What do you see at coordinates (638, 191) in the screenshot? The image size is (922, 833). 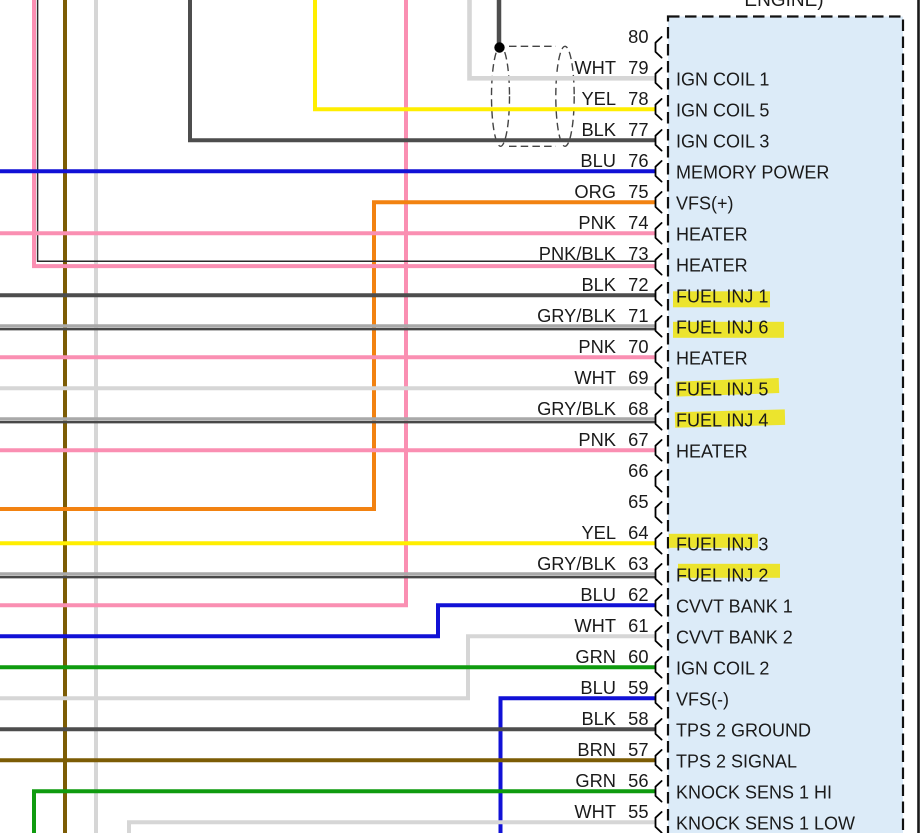 I see `svg-text: 75` at bounding box center [638, 191].